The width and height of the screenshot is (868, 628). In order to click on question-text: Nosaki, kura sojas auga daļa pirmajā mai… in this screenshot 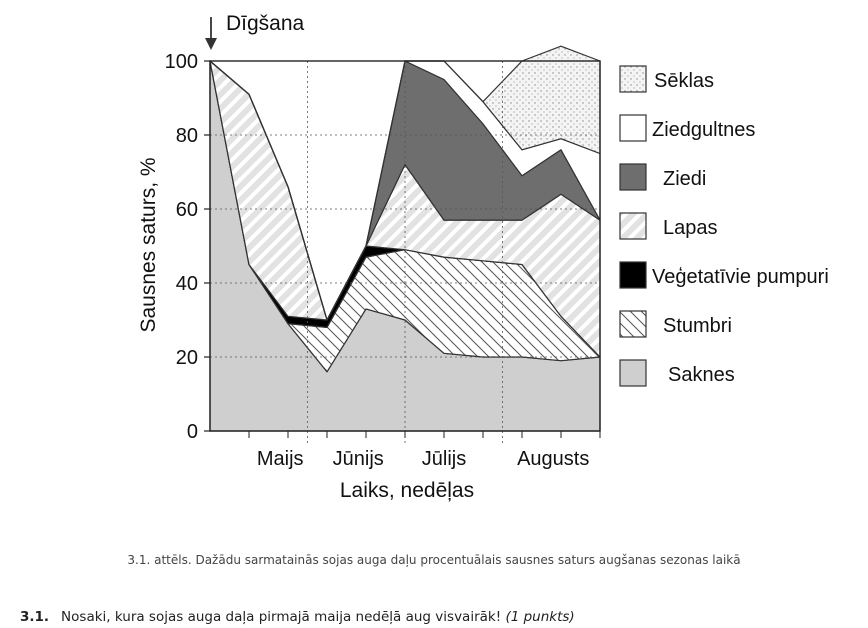, I will do `click(281, 617)`.